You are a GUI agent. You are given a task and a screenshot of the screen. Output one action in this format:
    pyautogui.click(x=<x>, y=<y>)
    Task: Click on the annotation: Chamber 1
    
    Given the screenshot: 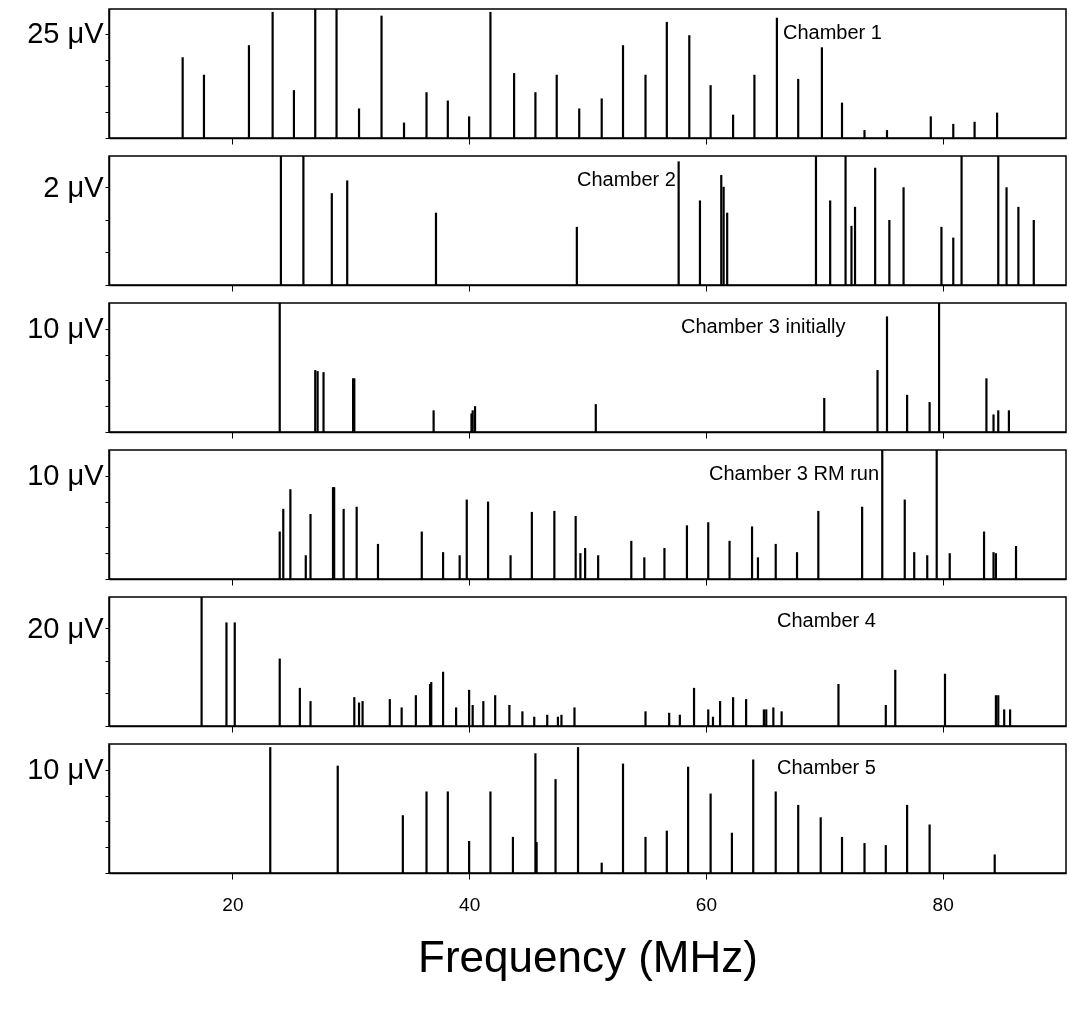 What is the action you would take?
    pyautogui.click(x=832, y=32)
    